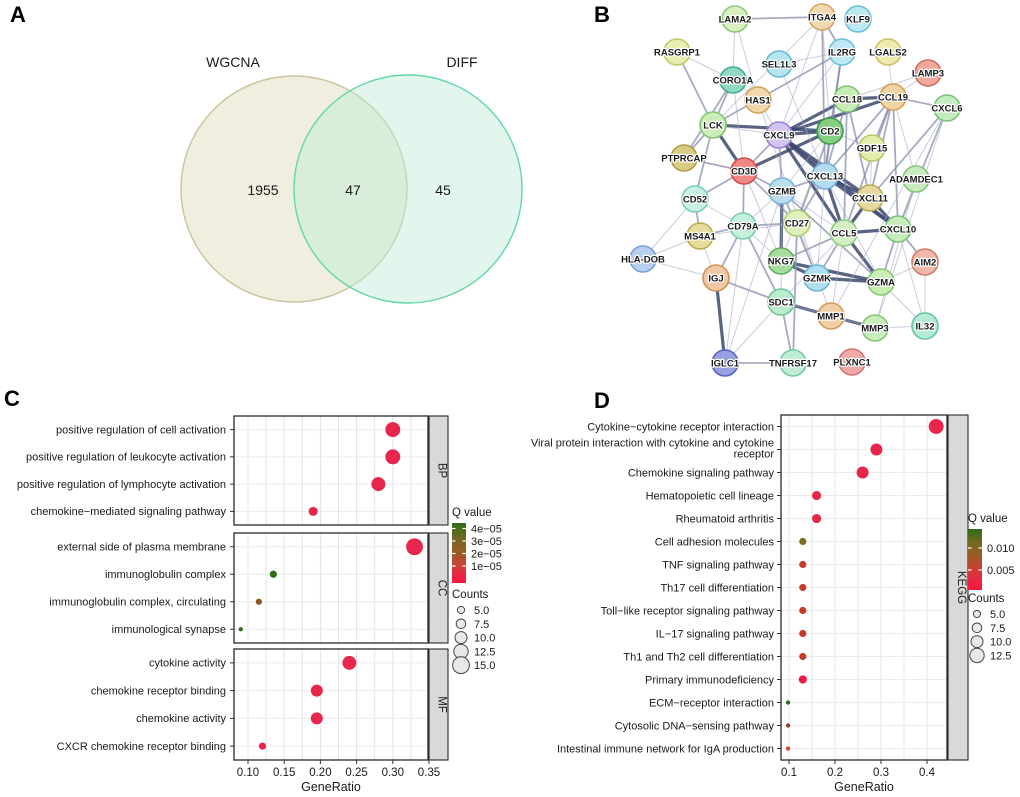 The image size is (1020, 797). Describe the element at coordinates (320, 773) in the screenshot. I see `x-tick-label: 0.20` at that location.